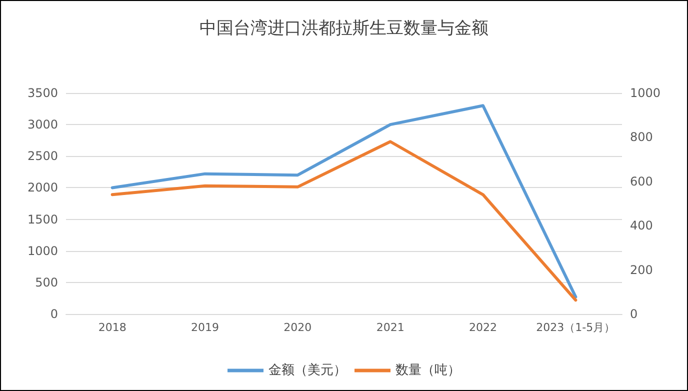 The height and width of the screenshot is (391, 688). Describe the element at coordinates (483, 327) in the screenshot. I see `x-tick-label: 2022` at that location.